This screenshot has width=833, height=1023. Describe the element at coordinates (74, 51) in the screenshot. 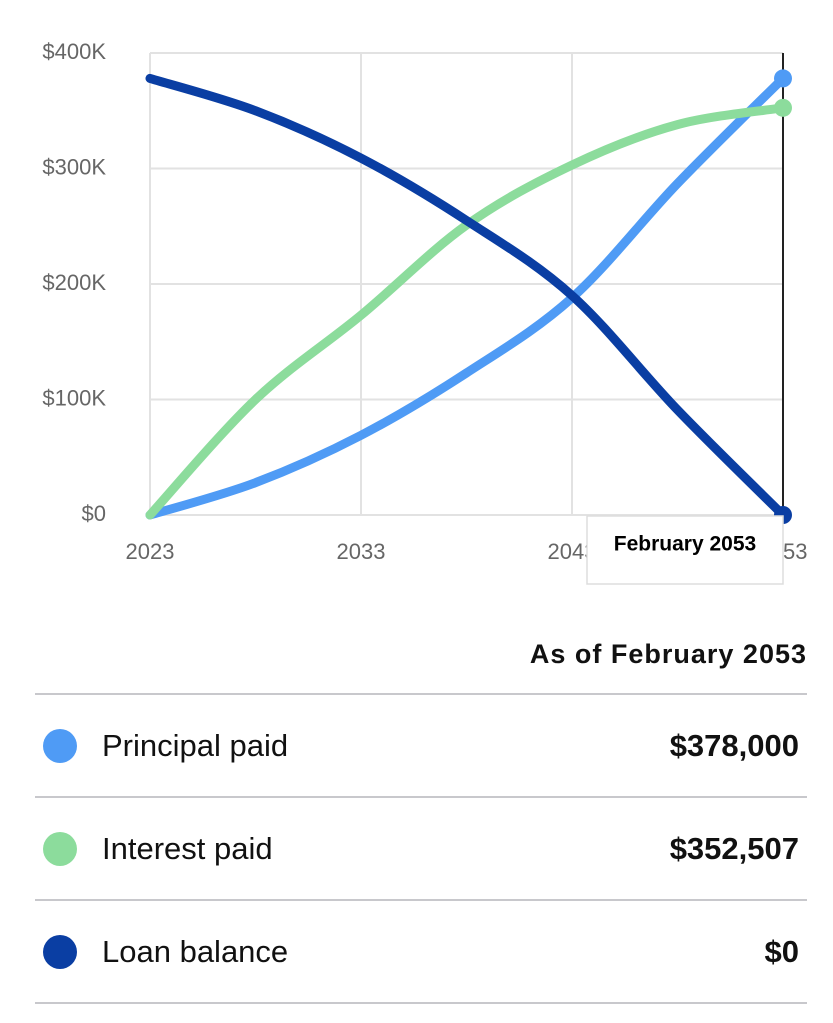

I see `y-tick-label: $400K` at that location.